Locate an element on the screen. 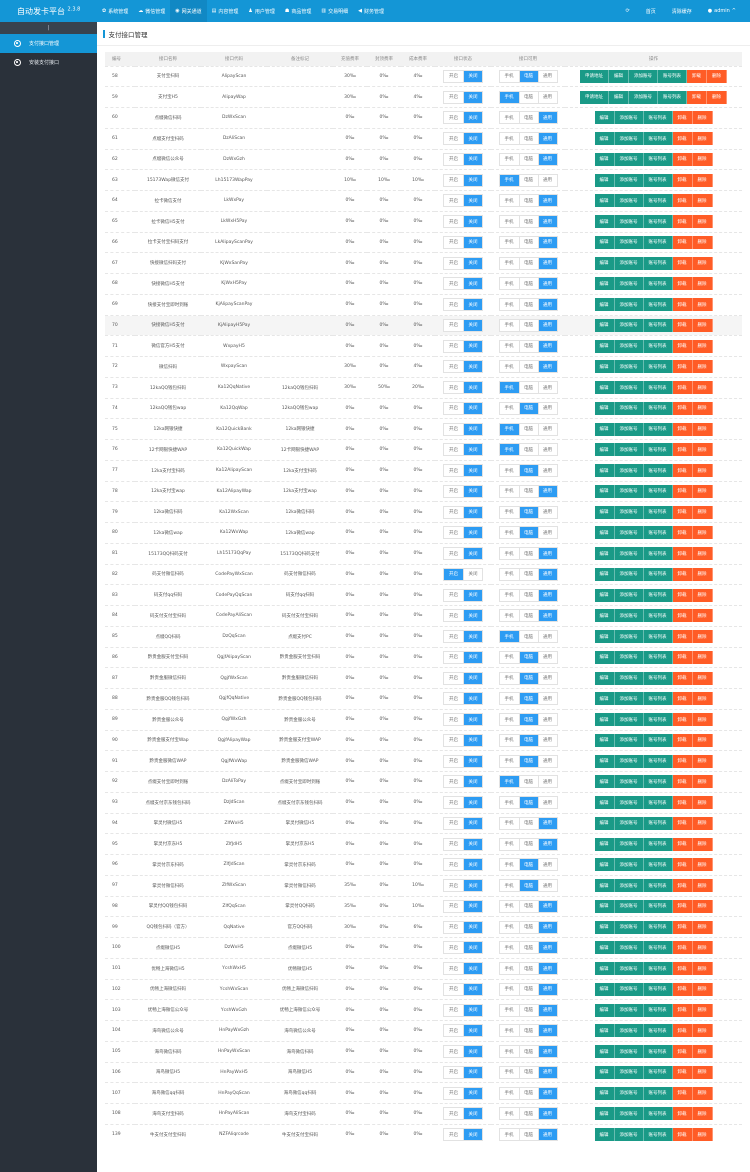 This screenshot has height=1172, width=750. brand: 自动发卡平台 2.3.8 is located at coordinates (48, 11).